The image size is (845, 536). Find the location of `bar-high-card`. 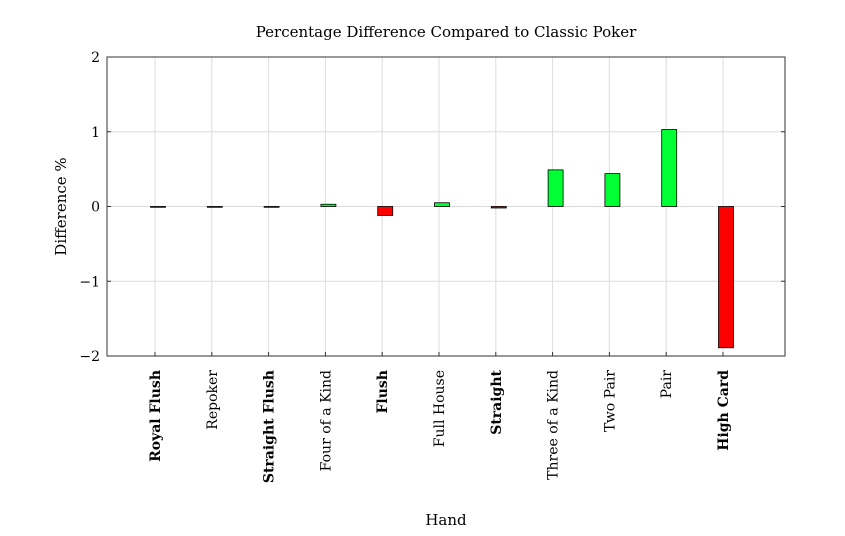

bar-high-card is located at coordinates (726, 277).